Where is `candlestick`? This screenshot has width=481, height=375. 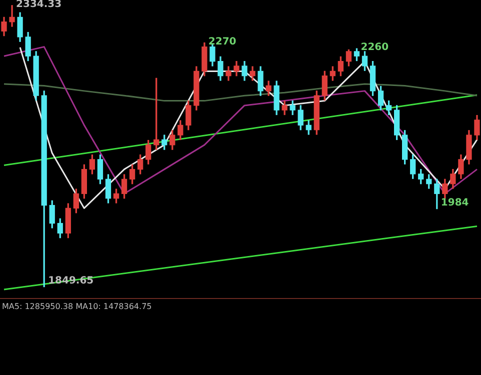
candlestick is located at coordinates (12, 16).